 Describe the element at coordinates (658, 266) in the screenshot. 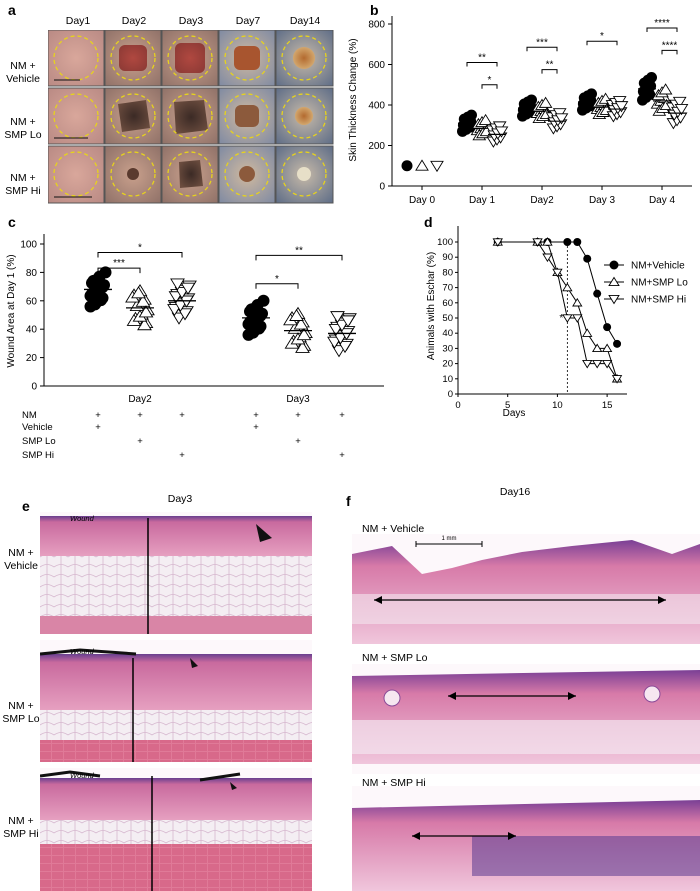

I see `legend-label: NM+Vehicle` at that location.